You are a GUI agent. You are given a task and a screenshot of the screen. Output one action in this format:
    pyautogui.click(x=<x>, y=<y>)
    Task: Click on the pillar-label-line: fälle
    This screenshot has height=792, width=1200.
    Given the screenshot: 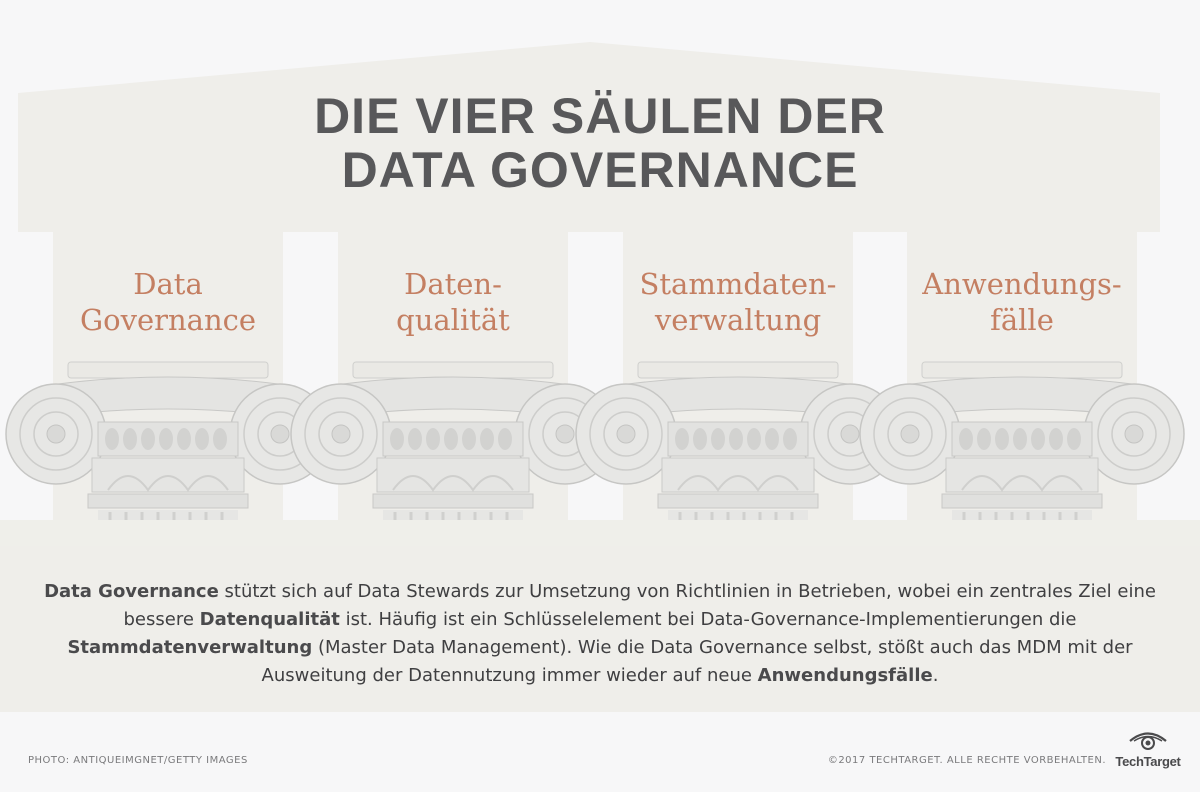 What is the action you would take?
    pyautogui.click(x=1022, y=320)
    